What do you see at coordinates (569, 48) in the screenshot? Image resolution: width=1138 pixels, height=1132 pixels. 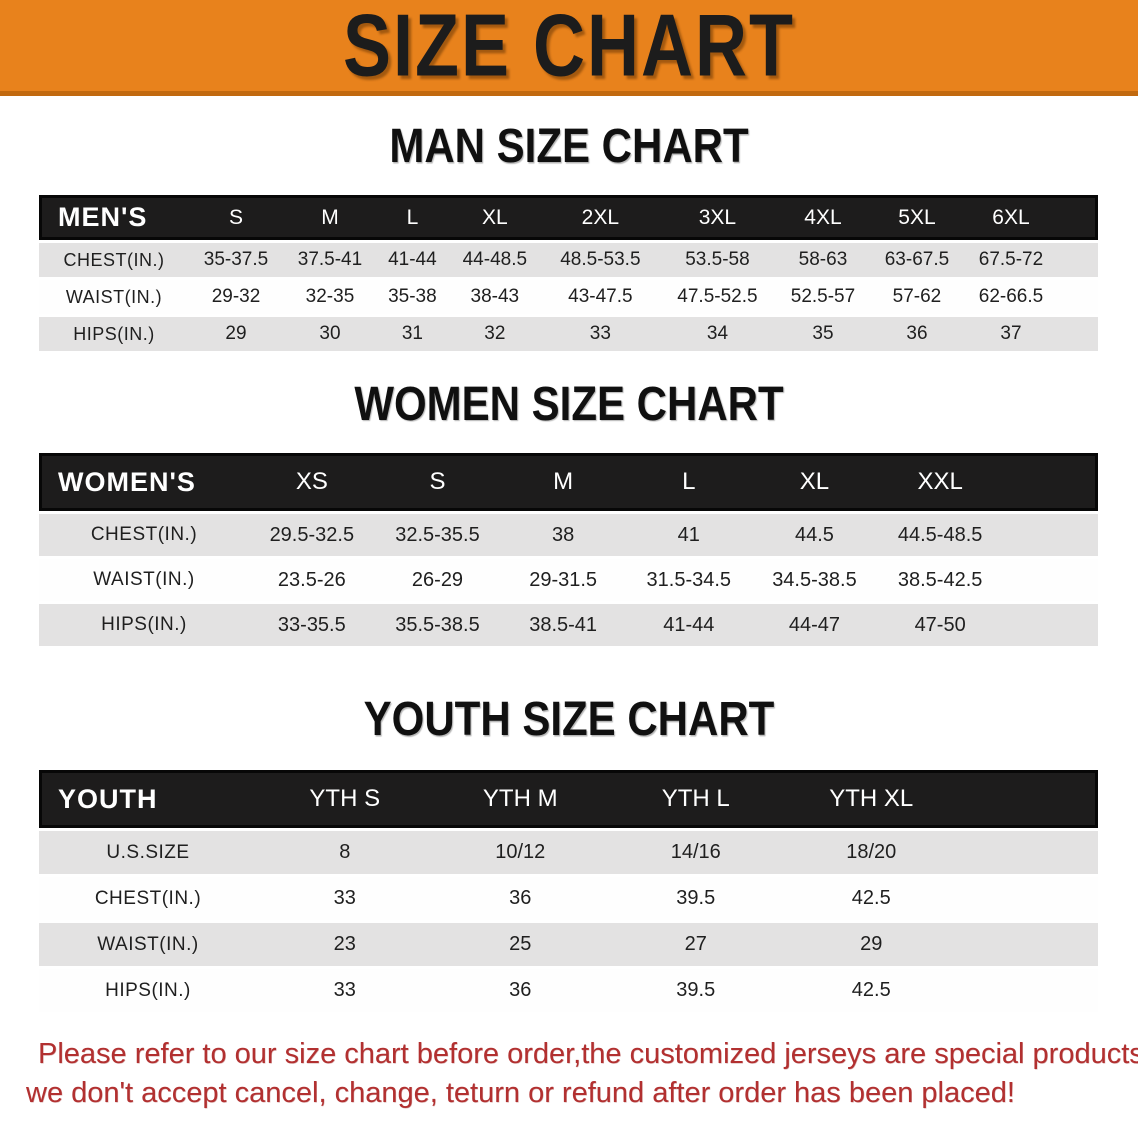 I see `banner: SIZE CHART` at bounding box center [569, 48].